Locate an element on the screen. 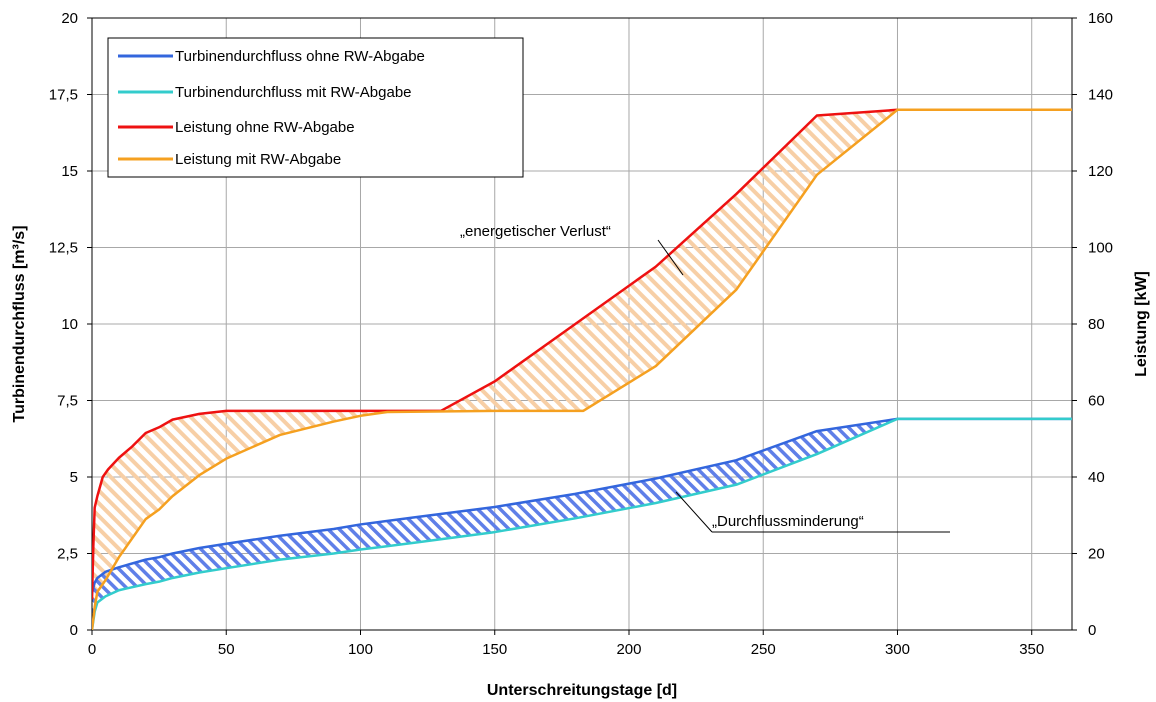  y-left-tick-label-6: 15 is located at coordinates (69, 171).